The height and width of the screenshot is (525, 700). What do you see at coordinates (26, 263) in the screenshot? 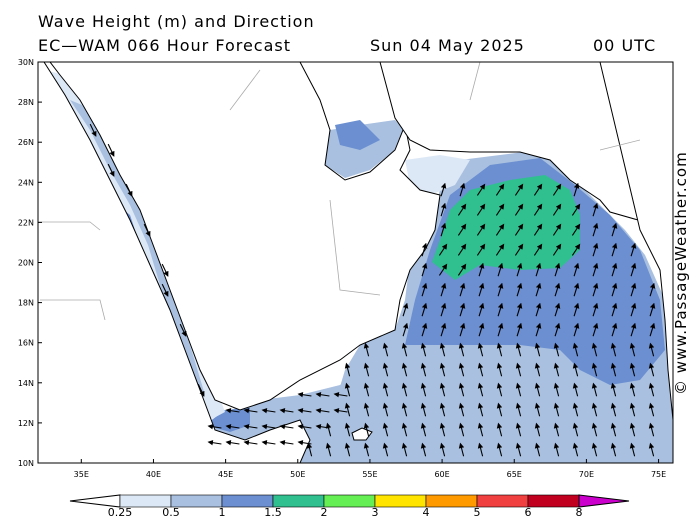
I see `lat-label: 20N` at bounding box center [26, 263].